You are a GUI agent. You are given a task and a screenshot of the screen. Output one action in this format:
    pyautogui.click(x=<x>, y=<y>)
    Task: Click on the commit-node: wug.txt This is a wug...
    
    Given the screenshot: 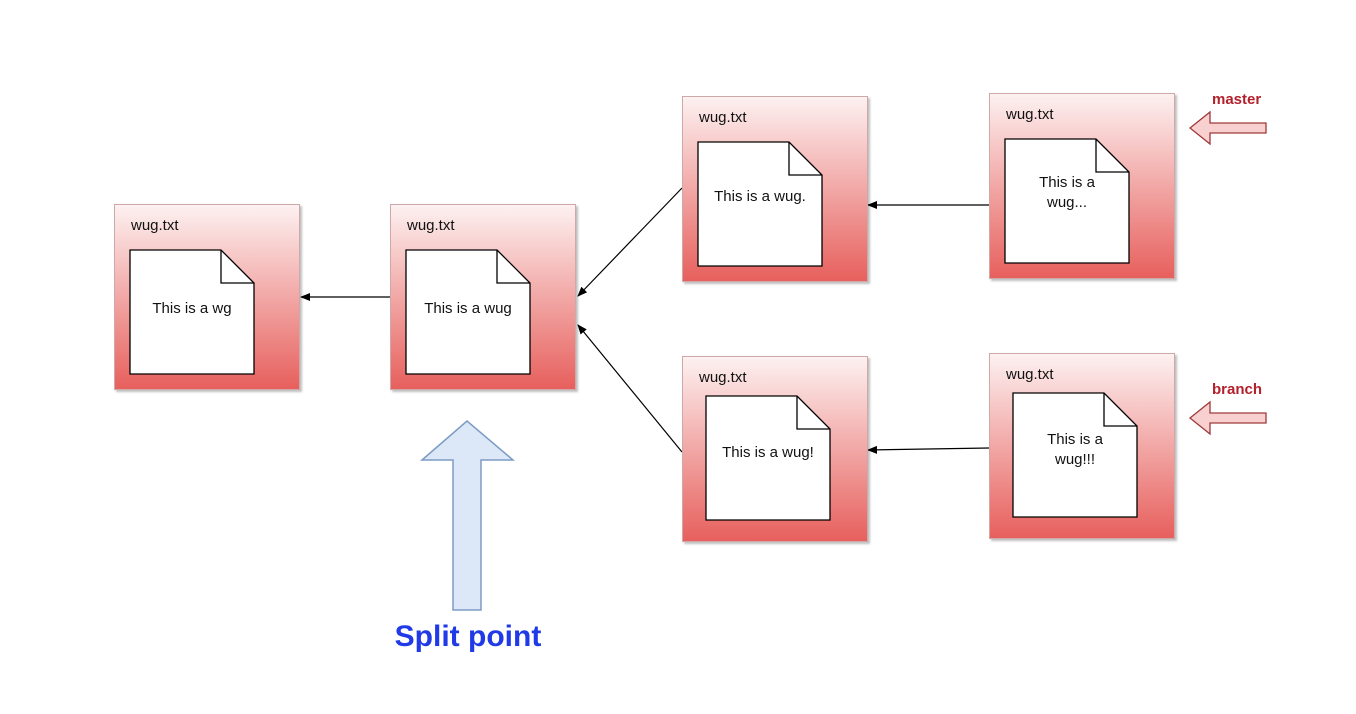 What is the action you would take?
    pyautogui.click(x=1082, y=186)
    